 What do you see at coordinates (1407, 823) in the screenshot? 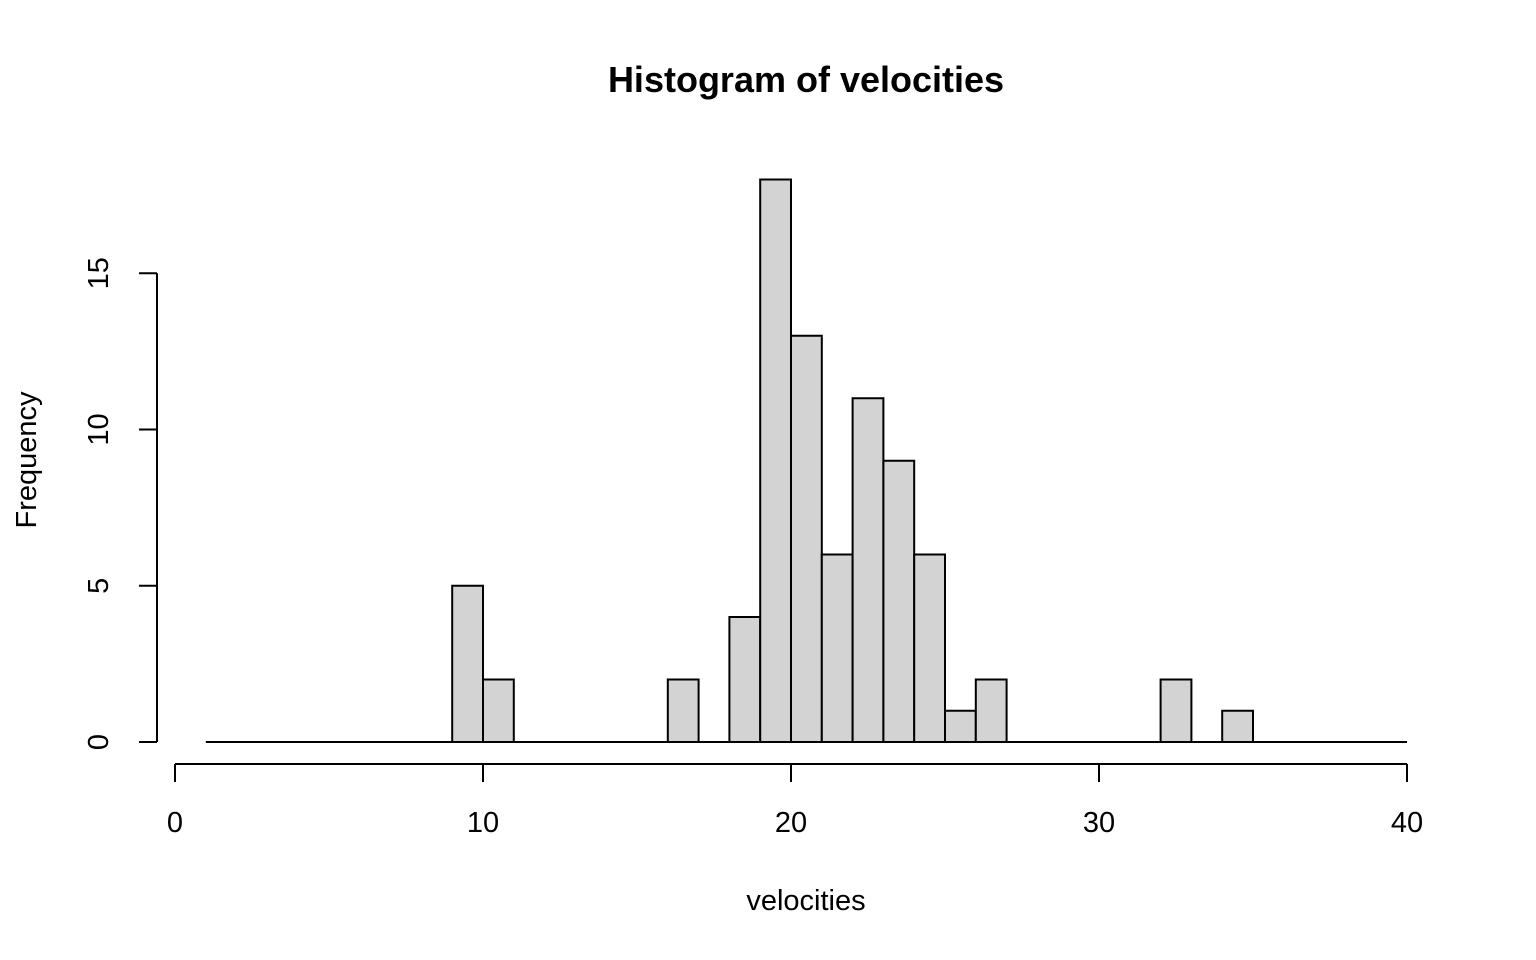
I see `x-tick-label: 40` at bounding box center [1407, 823].